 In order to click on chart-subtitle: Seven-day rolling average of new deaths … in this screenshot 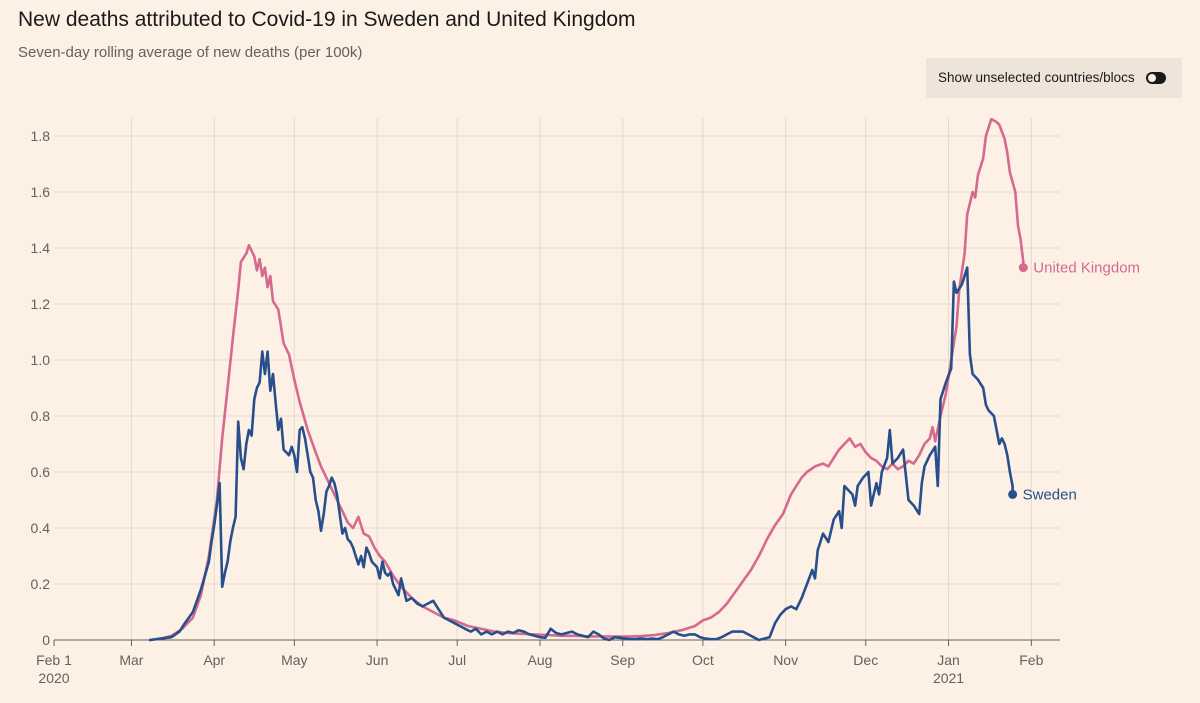, I will do `click(190, 52)`.